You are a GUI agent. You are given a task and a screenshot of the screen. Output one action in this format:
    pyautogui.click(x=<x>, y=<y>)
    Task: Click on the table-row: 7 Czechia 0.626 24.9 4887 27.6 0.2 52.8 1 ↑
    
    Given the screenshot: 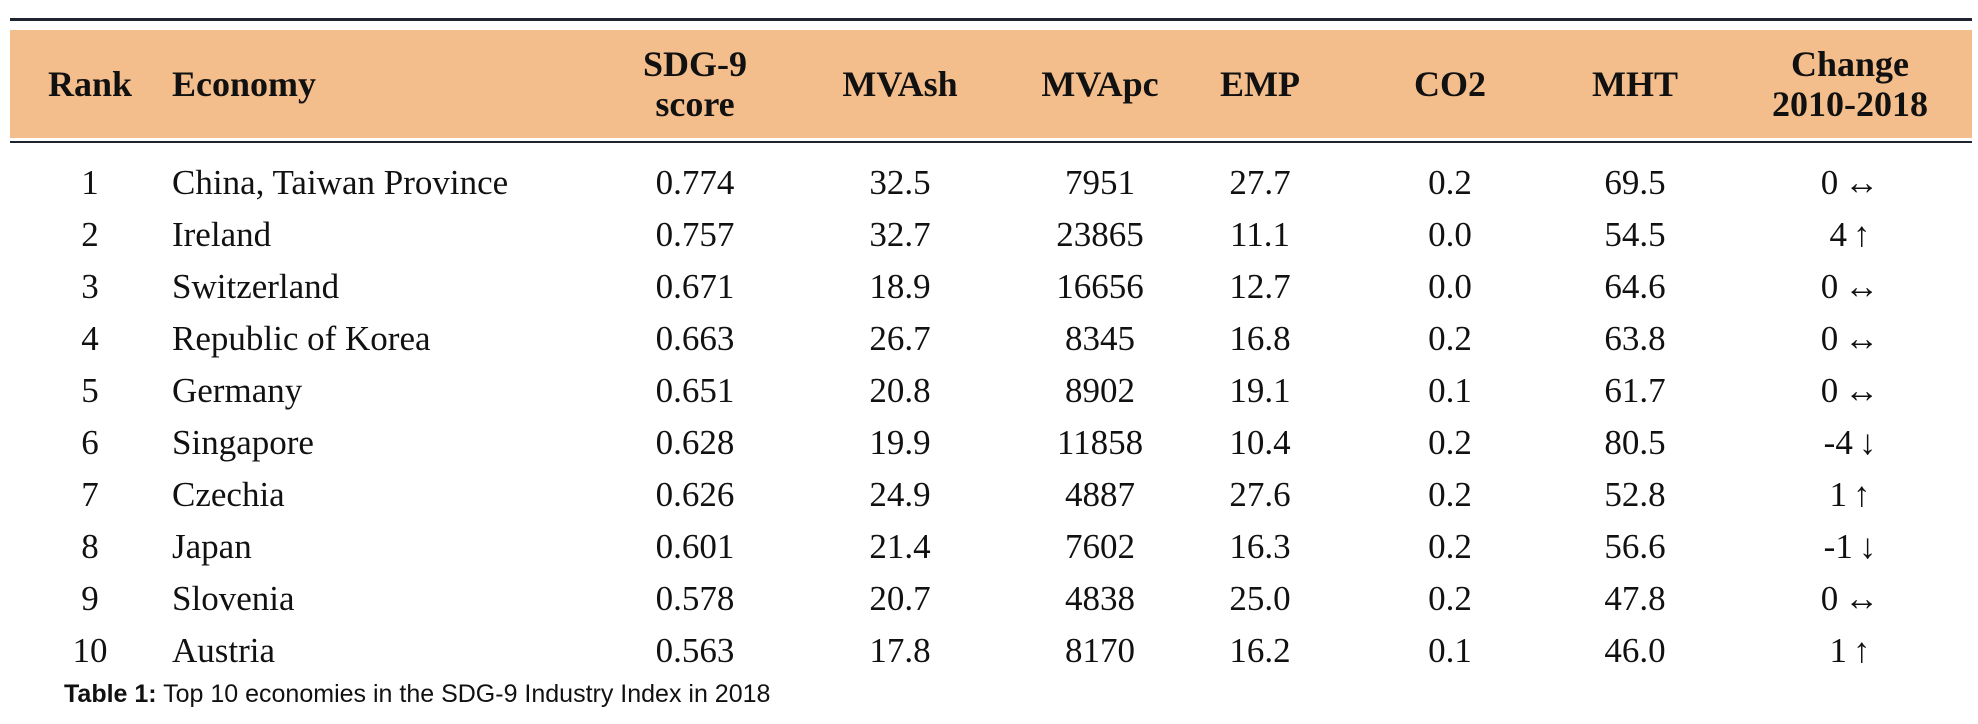 What is the action you would take?
    pyautogui.click(x=991, y=495)
    